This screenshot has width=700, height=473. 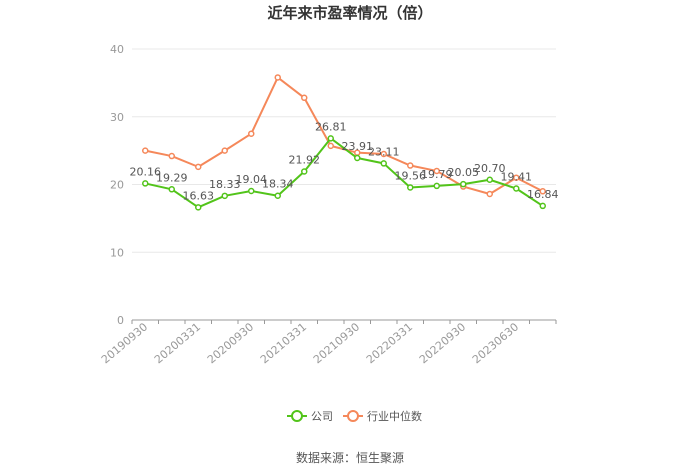 What do you see at coordinates (230, 343) in the screenshot?
I see `x-tick-label: 20200930` at bounding box center [230, 343].